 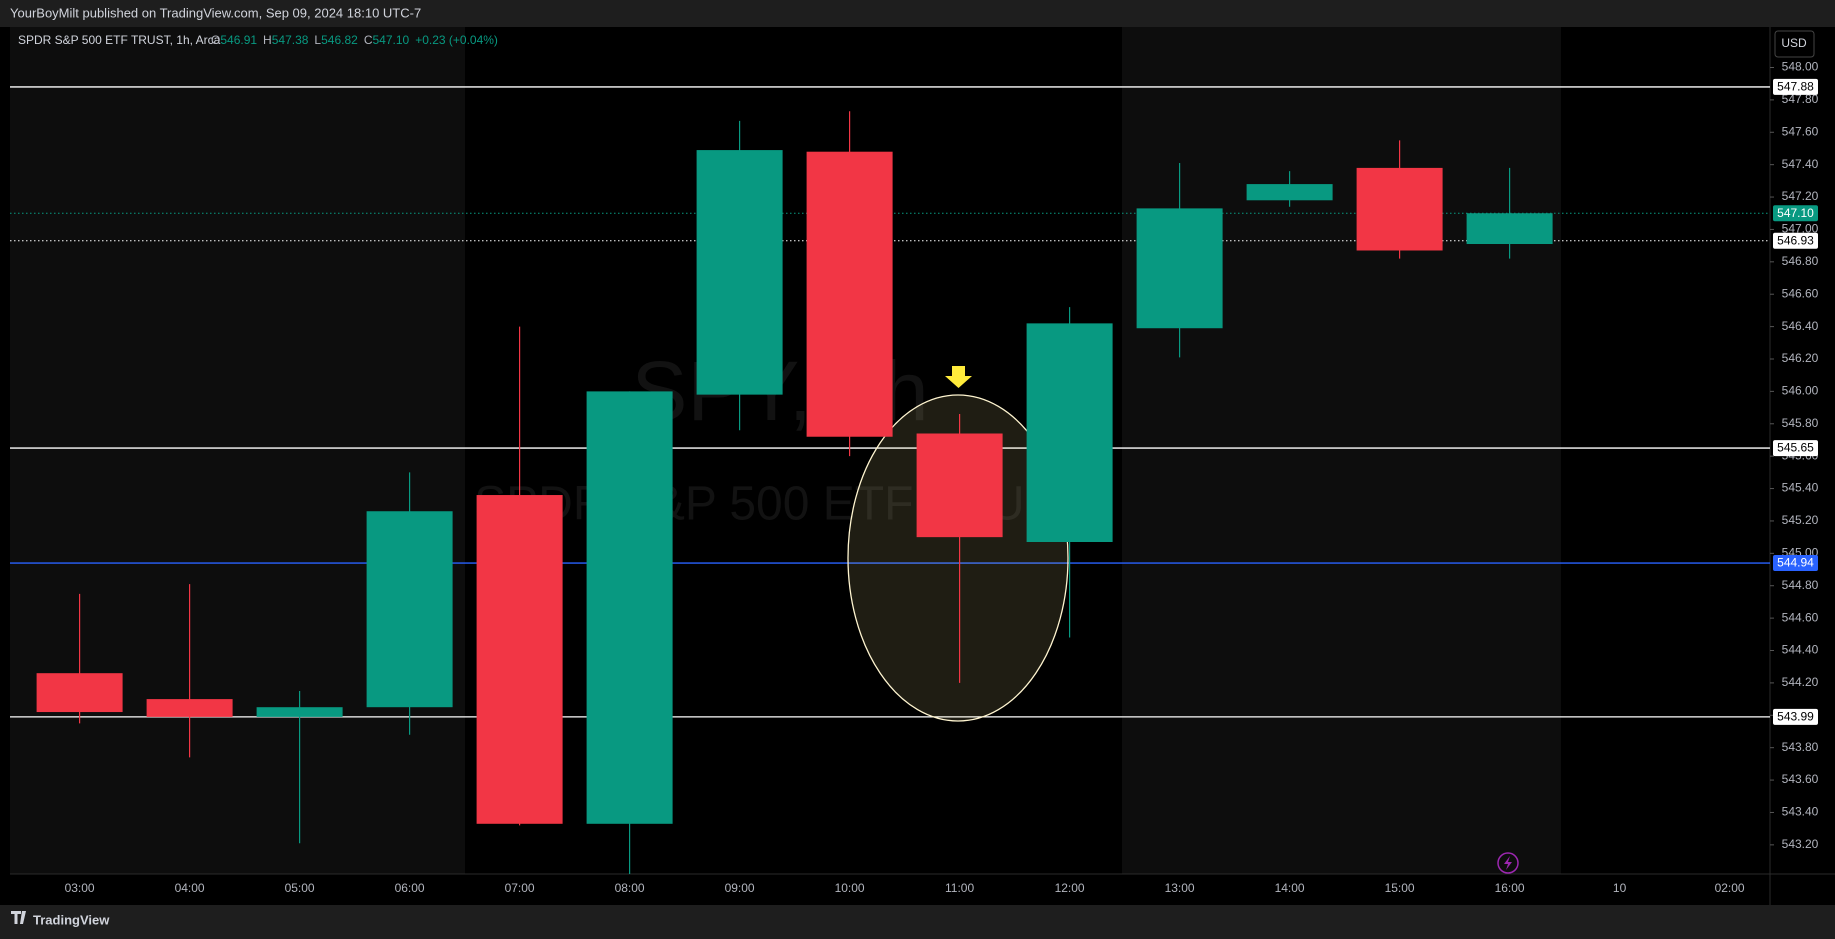 I want to click on x-tick-label: 15:00, so click(x=1400, y=888).